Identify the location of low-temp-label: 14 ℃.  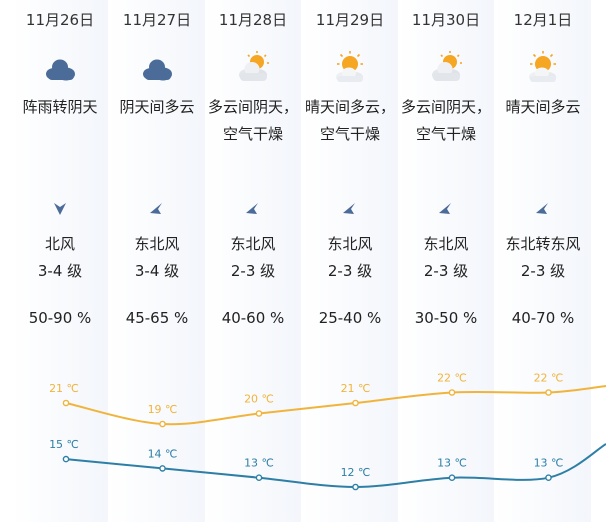
(163, 453).